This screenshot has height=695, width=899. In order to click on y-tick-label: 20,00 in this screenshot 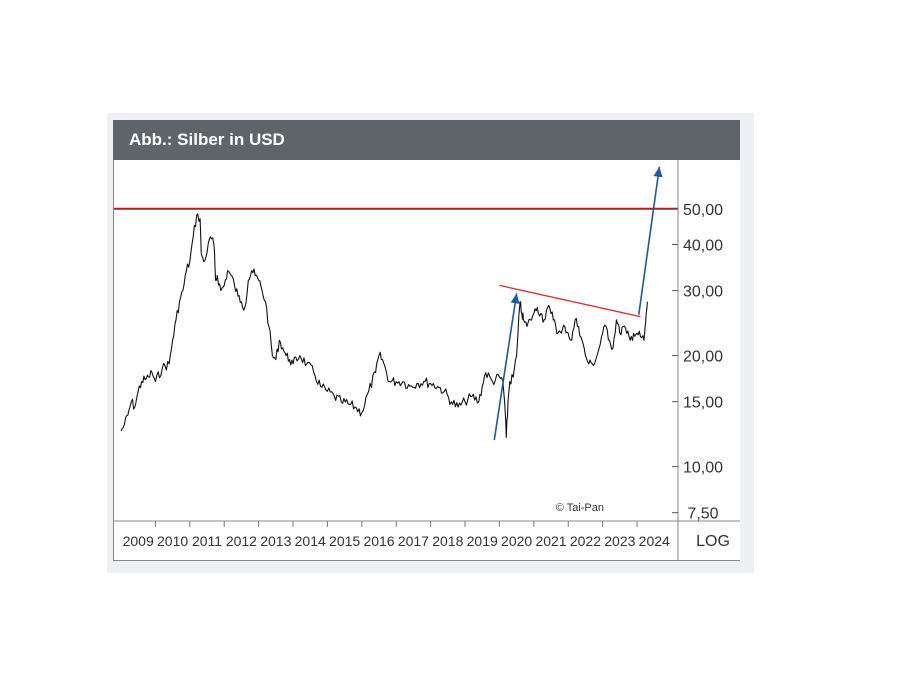, I will do `click(703, 357)`.